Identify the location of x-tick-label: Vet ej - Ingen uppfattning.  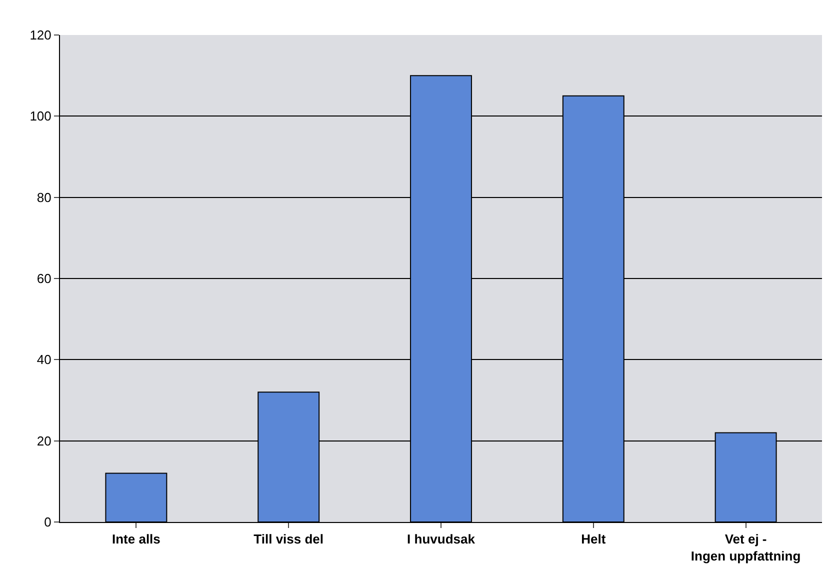
(745, 548).